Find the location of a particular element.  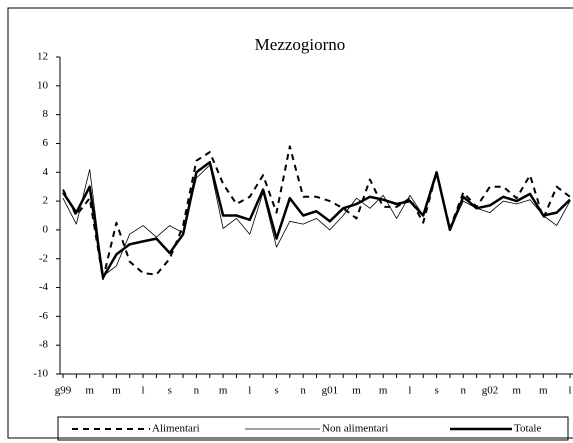

legend-label: Alimentari is located at coordinates (176, 429).